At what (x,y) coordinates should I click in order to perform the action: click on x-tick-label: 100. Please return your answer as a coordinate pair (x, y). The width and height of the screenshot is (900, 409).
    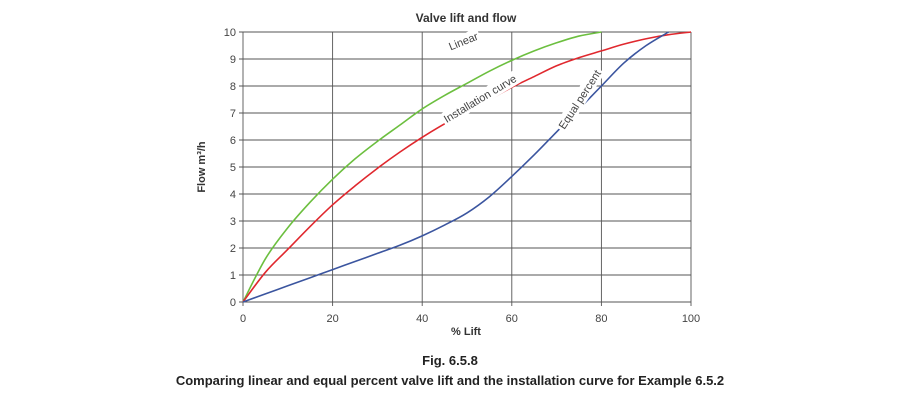
    Looking at the image, I should click on (691, 319).